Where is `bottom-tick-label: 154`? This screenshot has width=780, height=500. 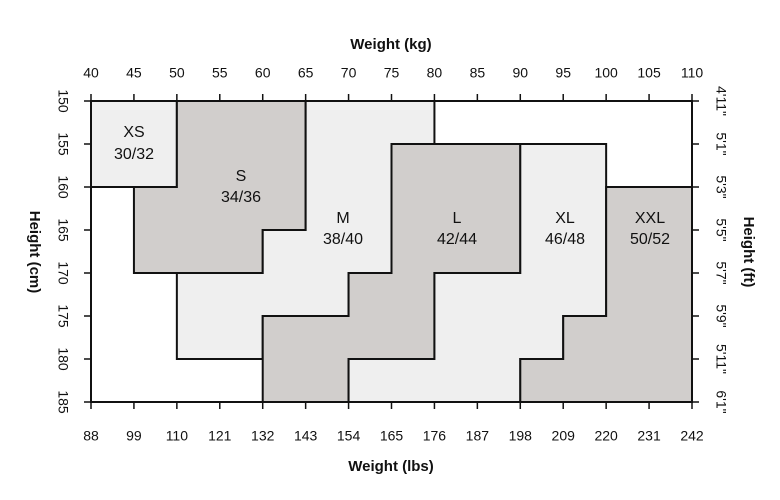 bottom-tick-label: 154 is located at coordinates (349, 436).